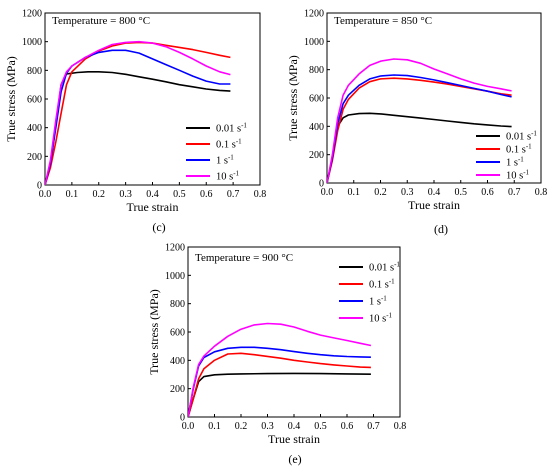 The height and width of the screenshot is (474, 550). What do you see at coordinates (314, 14) in the screenshot?
I see `c1-y-tick-label: 1200` at bounding box center [314, 14].